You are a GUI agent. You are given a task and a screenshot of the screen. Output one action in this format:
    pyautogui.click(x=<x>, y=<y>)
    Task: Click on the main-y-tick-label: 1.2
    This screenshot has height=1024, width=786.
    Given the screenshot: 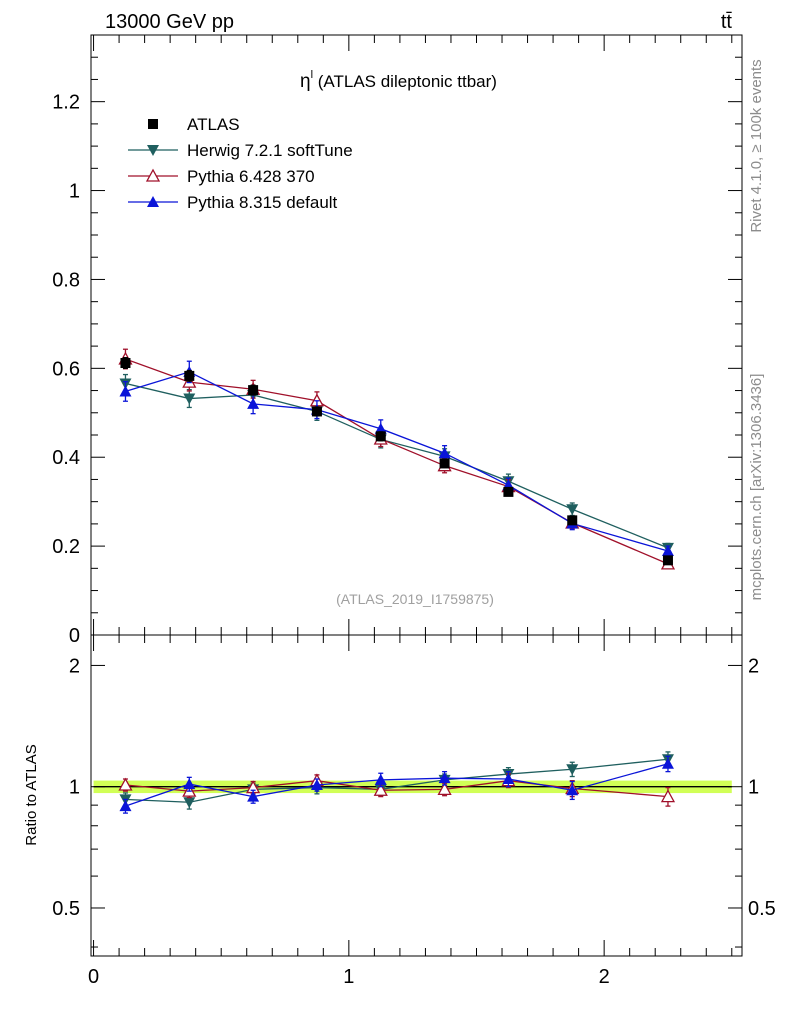 What is the action you would take?
    pyautogui.click(x=66, y=103)
    